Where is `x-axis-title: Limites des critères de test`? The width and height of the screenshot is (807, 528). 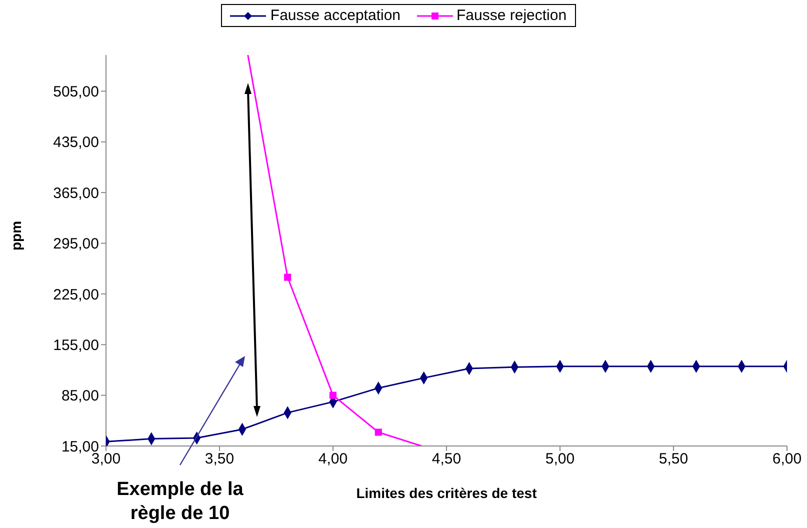
x-axis-title: Limites des critères de test is located at coordinates (447, 493).